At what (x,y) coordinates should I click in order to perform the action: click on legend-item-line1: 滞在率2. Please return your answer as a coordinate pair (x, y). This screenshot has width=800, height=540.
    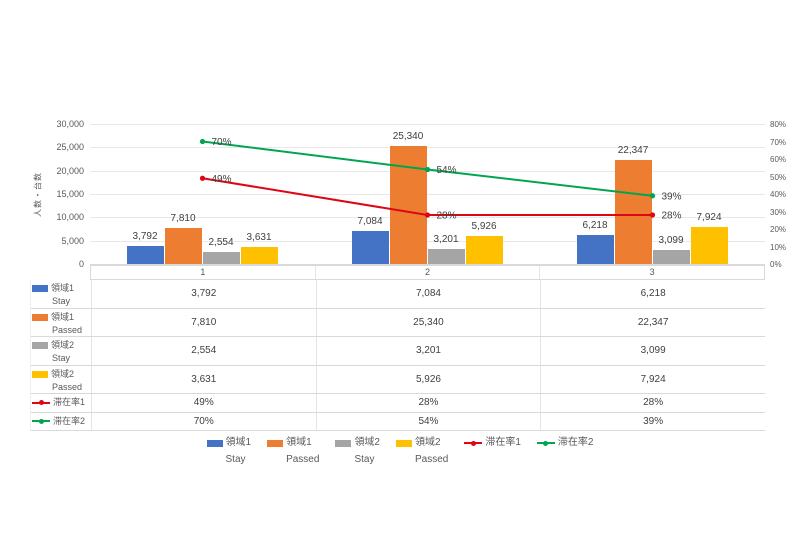
    Looking at the image, I should click on (564, 443).